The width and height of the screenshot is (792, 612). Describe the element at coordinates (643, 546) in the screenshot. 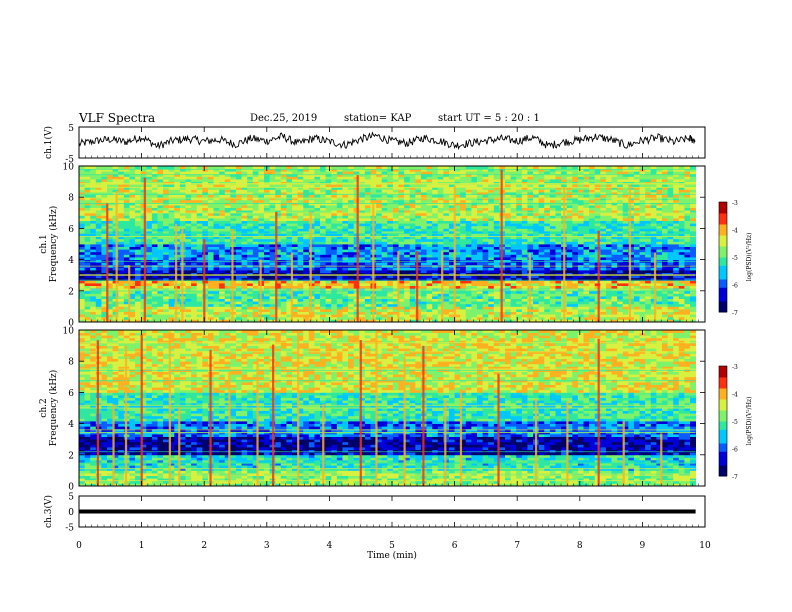

I see `x-tick-label: 9` at that location.